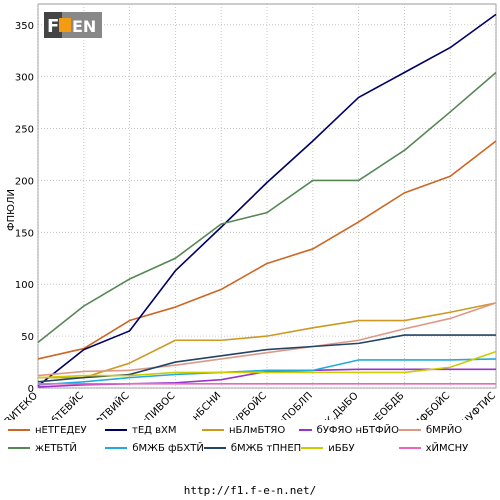  Describe the element at coordinates (11, 210) in the screenshot. I see `y-axis-label: ФПЮЛИ` at that location.